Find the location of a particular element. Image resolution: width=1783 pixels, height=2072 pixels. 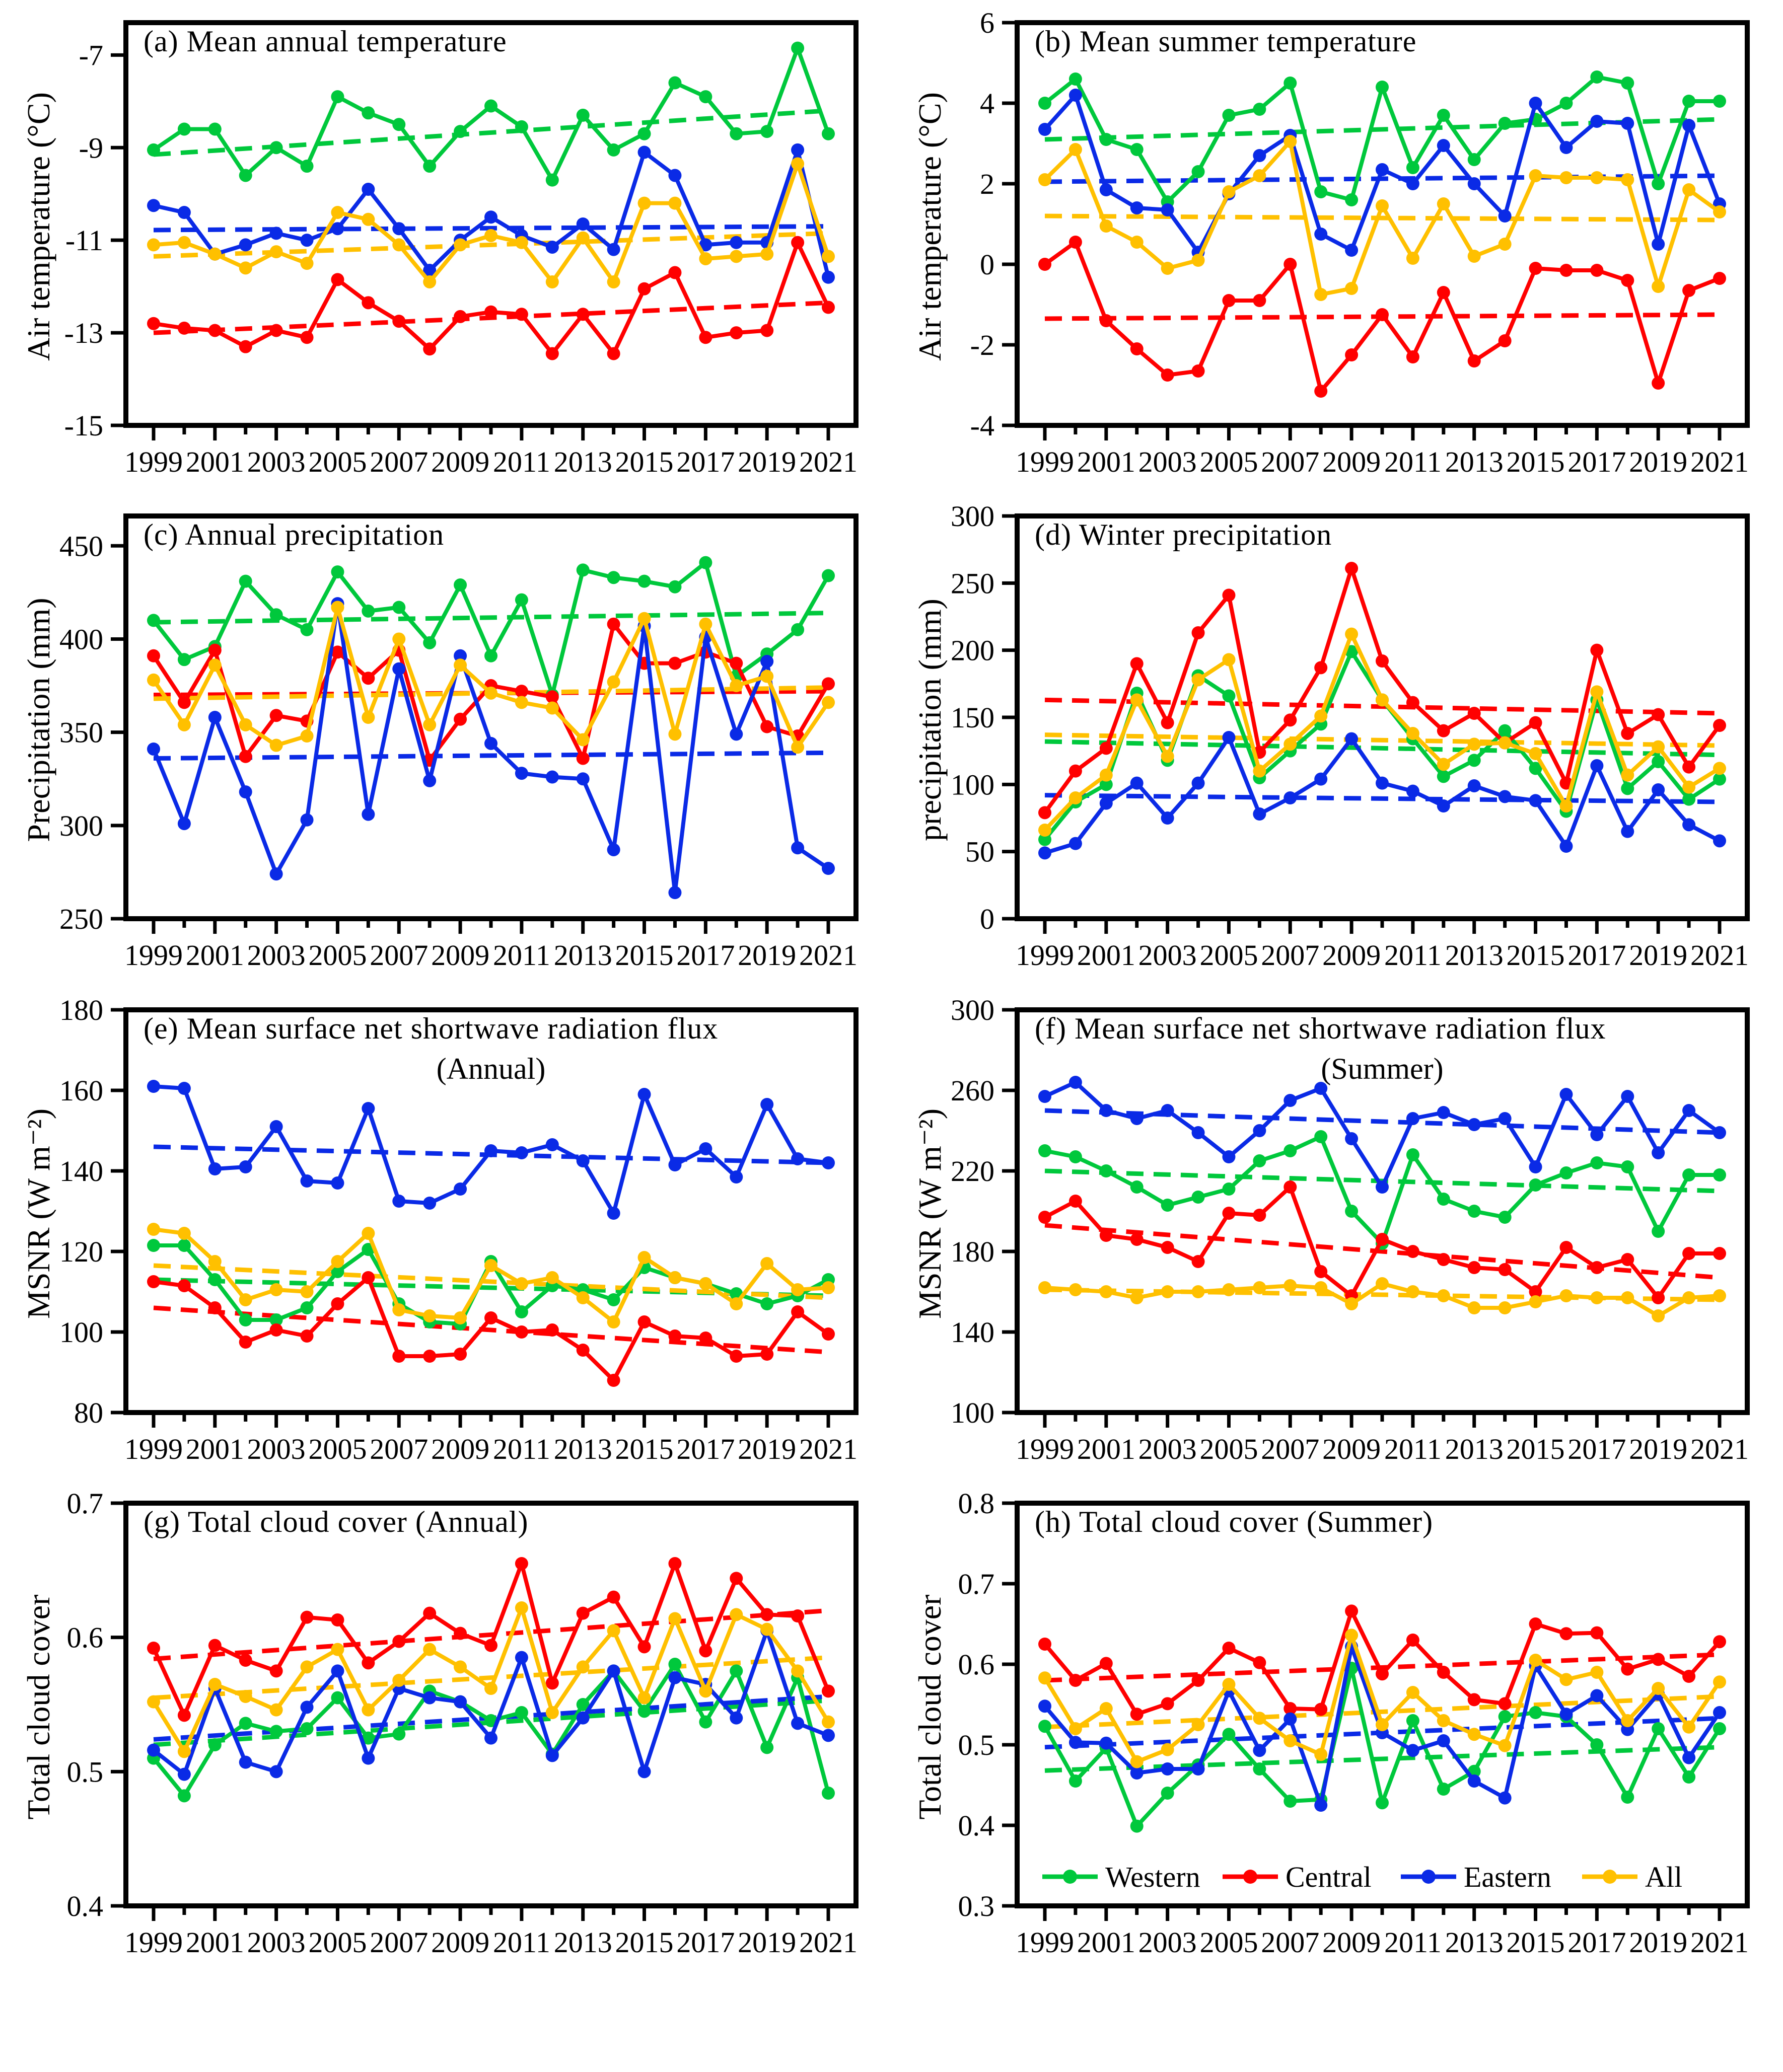

y-tick-label: 0 is located at coordinates (987, 919).